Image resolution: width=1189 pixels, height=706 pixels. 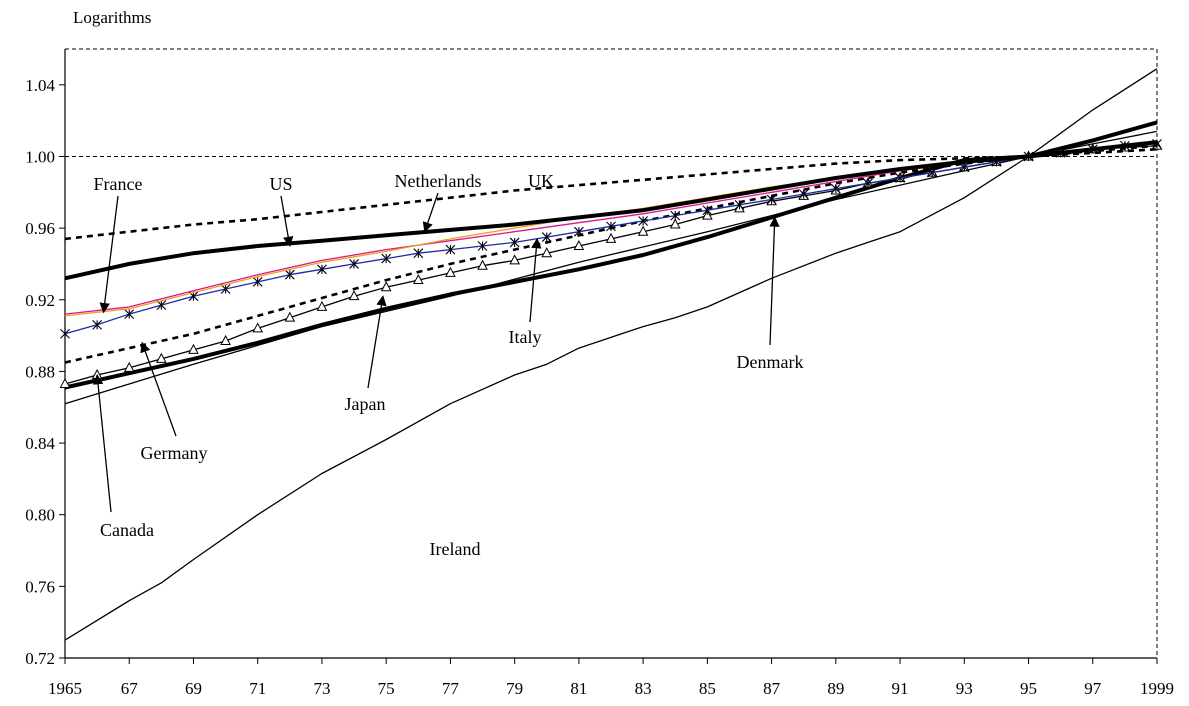 I want to click on japan-label: Japan, so click(x=365, y=404).